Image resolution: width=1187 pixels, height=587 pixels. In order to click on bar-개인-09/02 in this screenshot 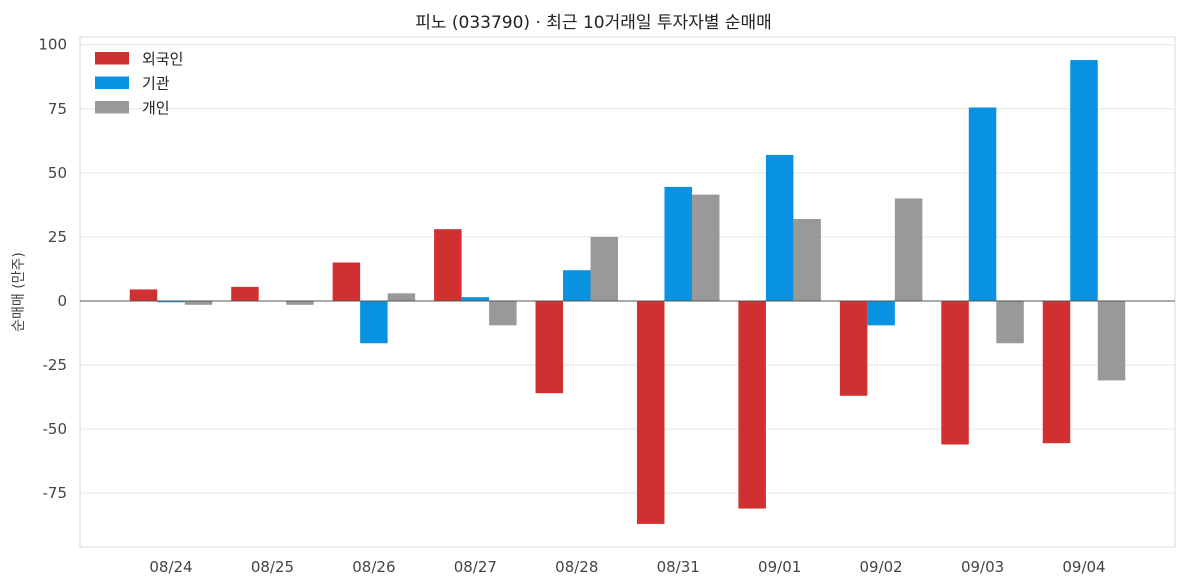, I will do `click(908, 249)`.